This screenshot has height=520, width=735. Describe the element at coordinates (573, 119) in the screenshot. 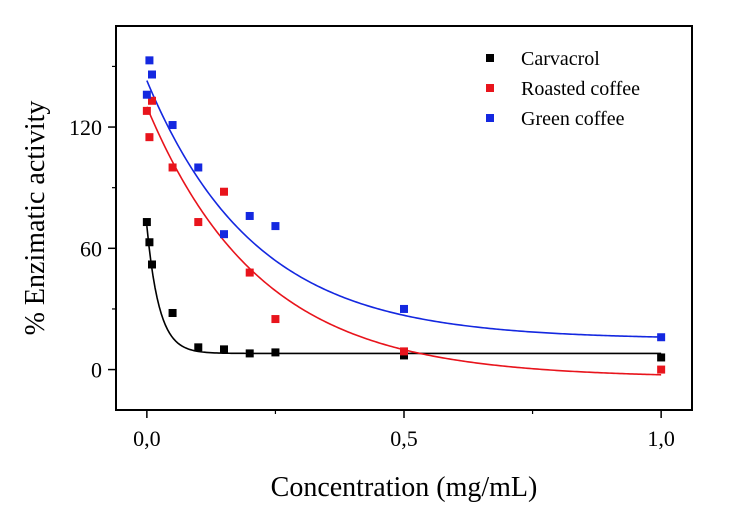

I see `legend-label: Green coffee` at that location.